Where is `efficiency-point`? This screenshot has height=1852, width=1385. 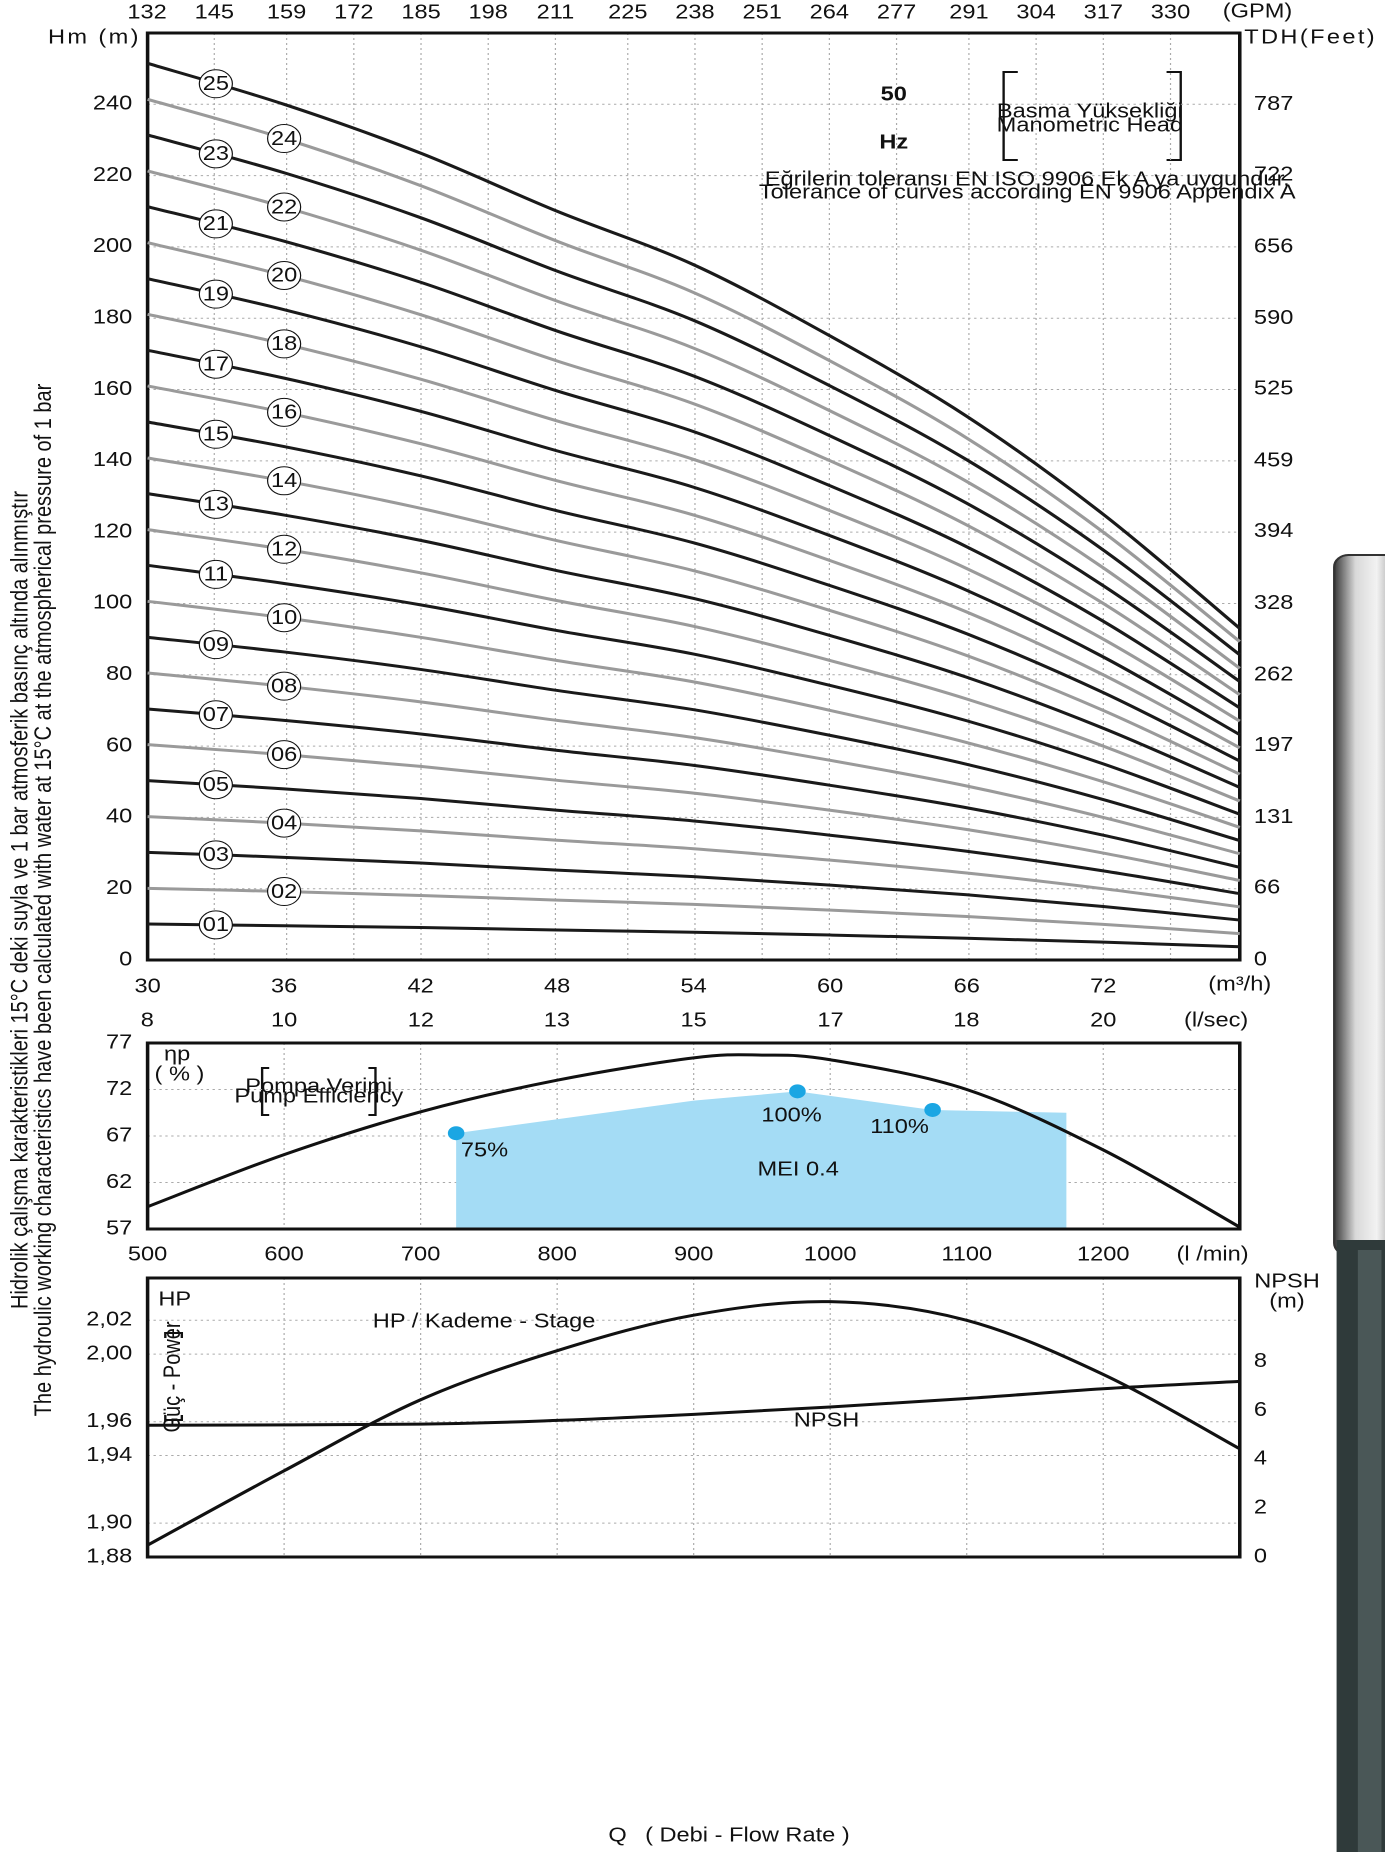 efficiency-point is located at coordinates (932, 1109).